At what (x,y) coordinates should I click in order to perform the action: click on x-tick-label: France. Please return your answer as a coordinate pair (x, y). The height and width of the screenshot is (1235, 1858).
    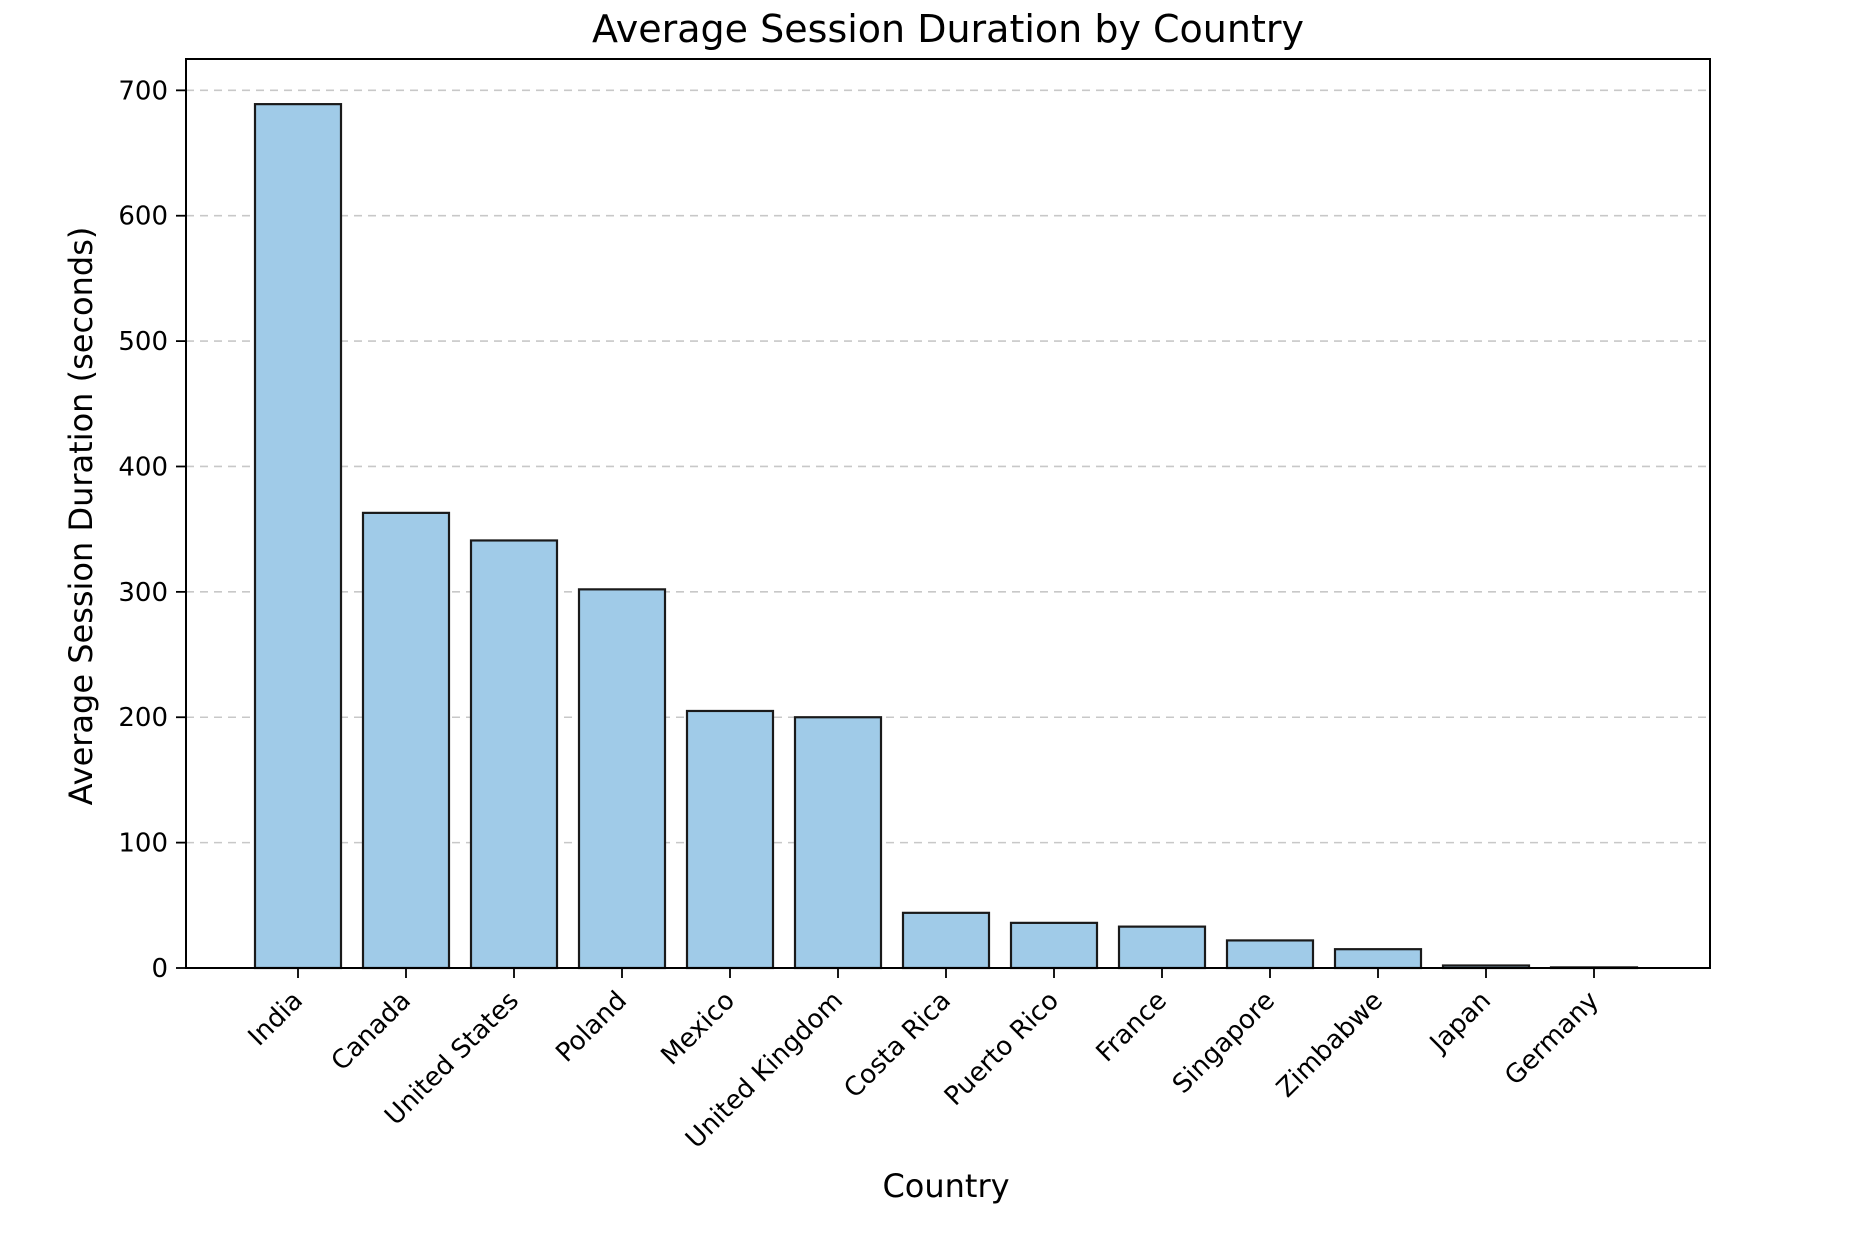
    Looking at the image, I should click on (1132, 1027).